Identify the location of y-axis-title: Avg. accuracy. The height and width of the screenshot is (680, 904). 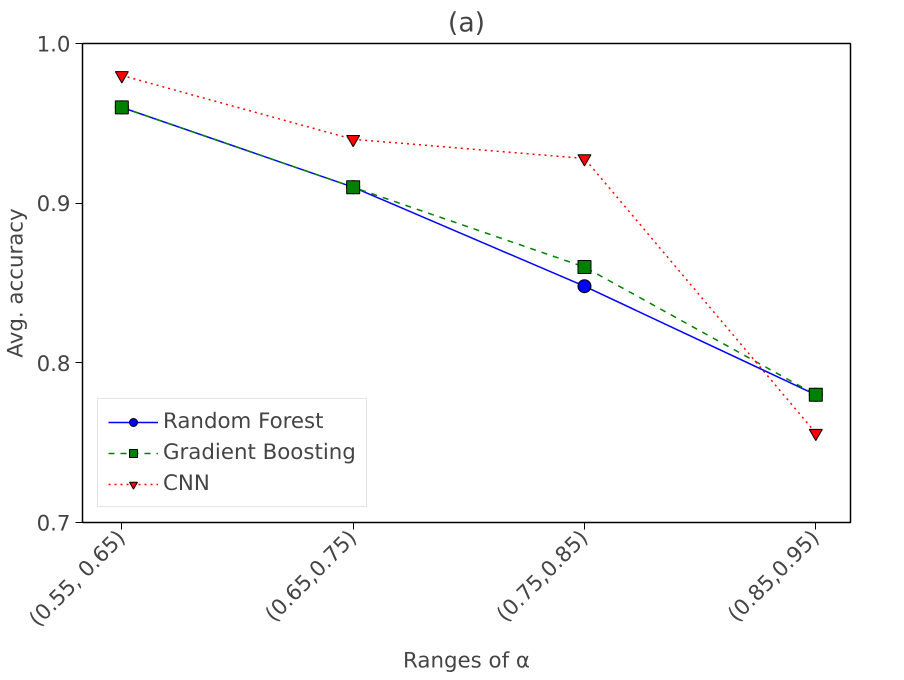
(16, 283).